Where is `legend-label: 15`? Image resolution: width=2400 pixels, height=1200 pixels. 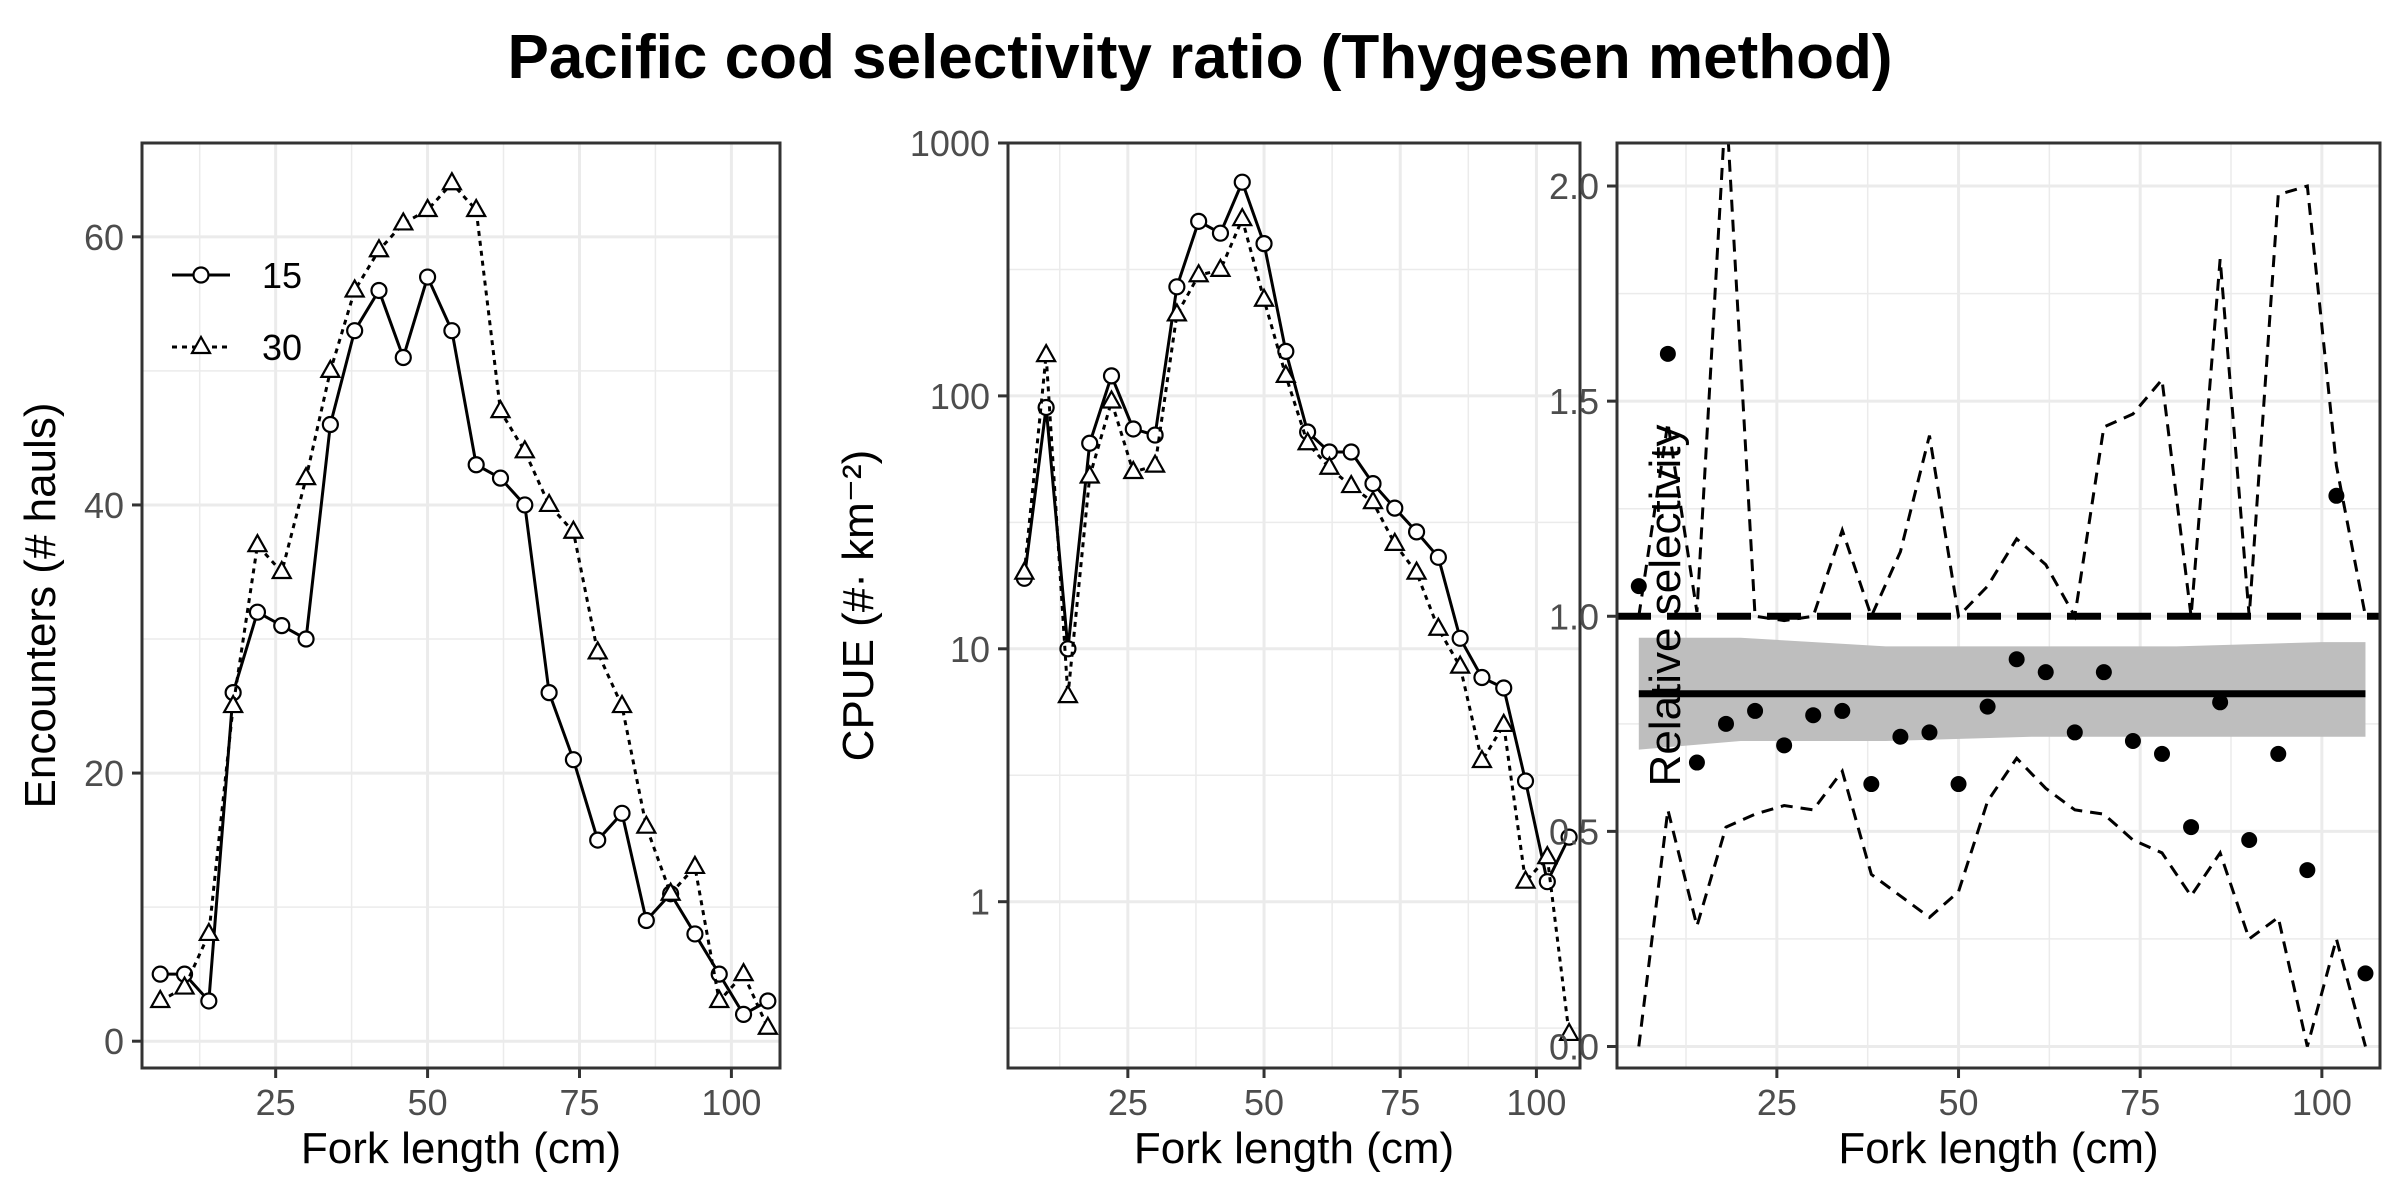
legend-label: 15 is located at coordinates (282, 275).